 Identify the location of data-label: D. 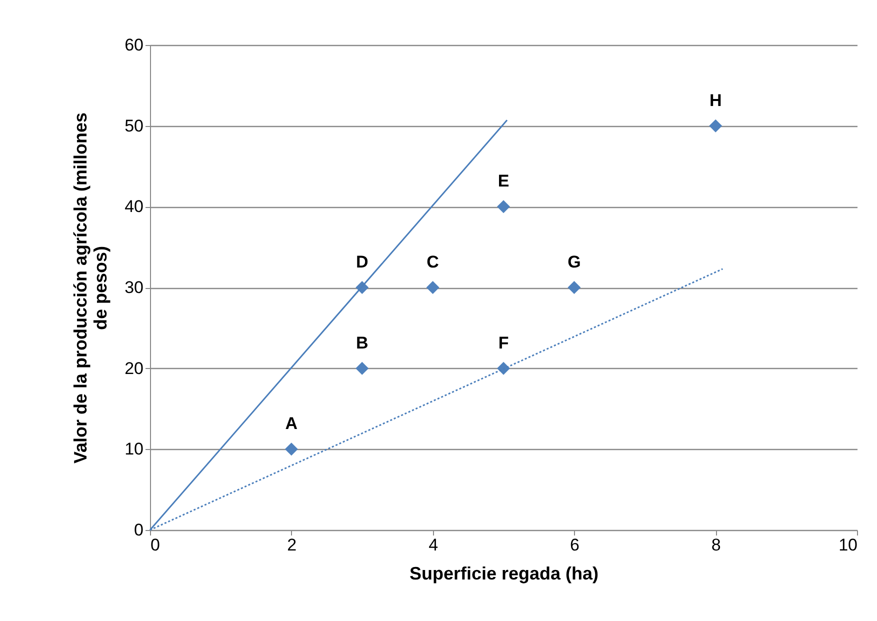
(362, 262).